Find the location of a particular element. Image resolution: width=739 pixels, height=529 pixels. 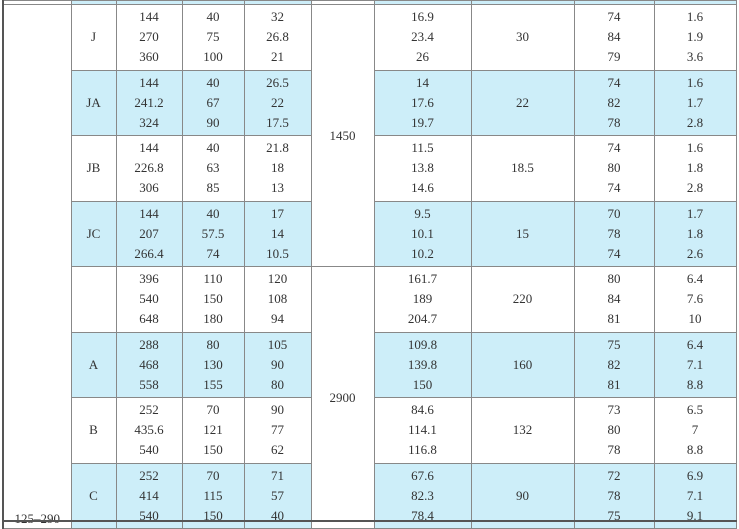

col4-cell: 70 115 150 is located at coordinates (213, 495).